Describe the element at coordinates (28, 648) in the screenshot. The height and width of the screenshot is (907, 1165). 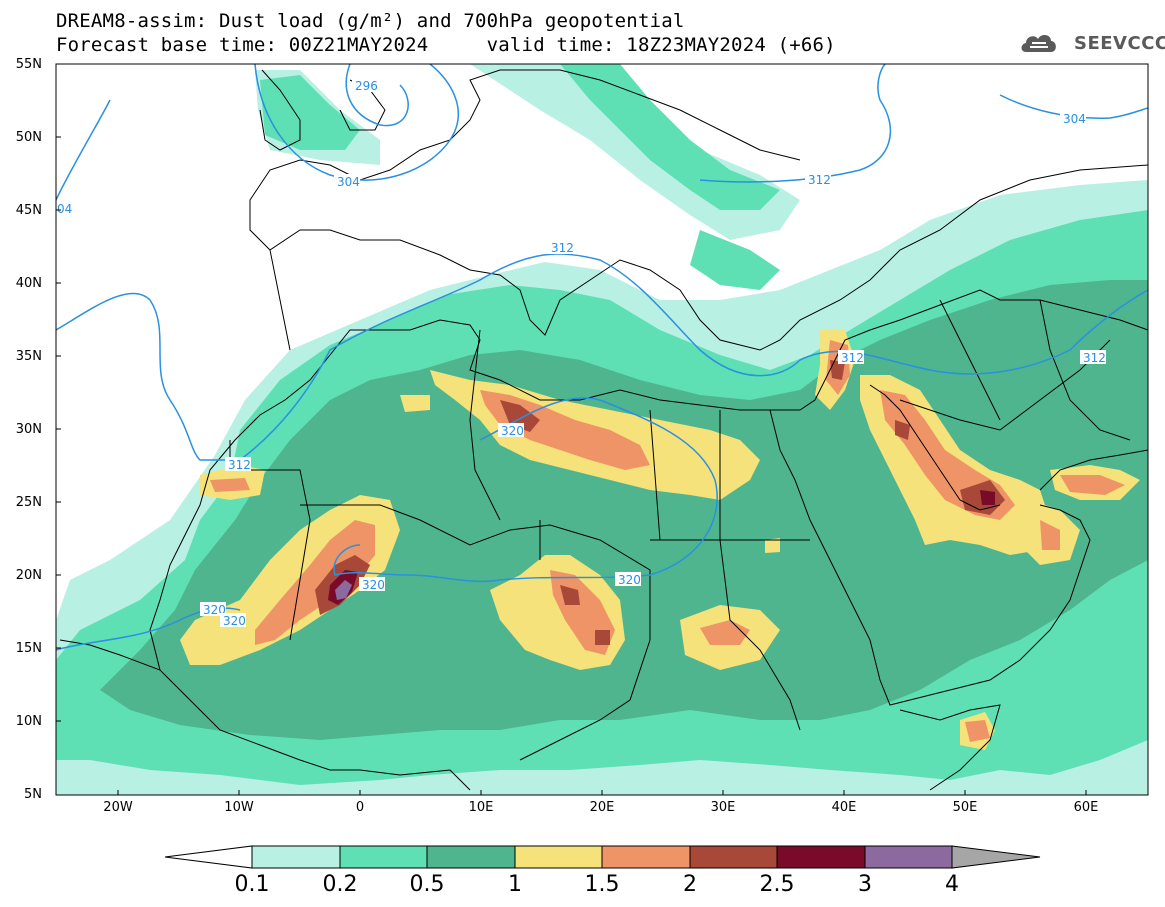
I see `lat-label-15n: 15N` at that location.